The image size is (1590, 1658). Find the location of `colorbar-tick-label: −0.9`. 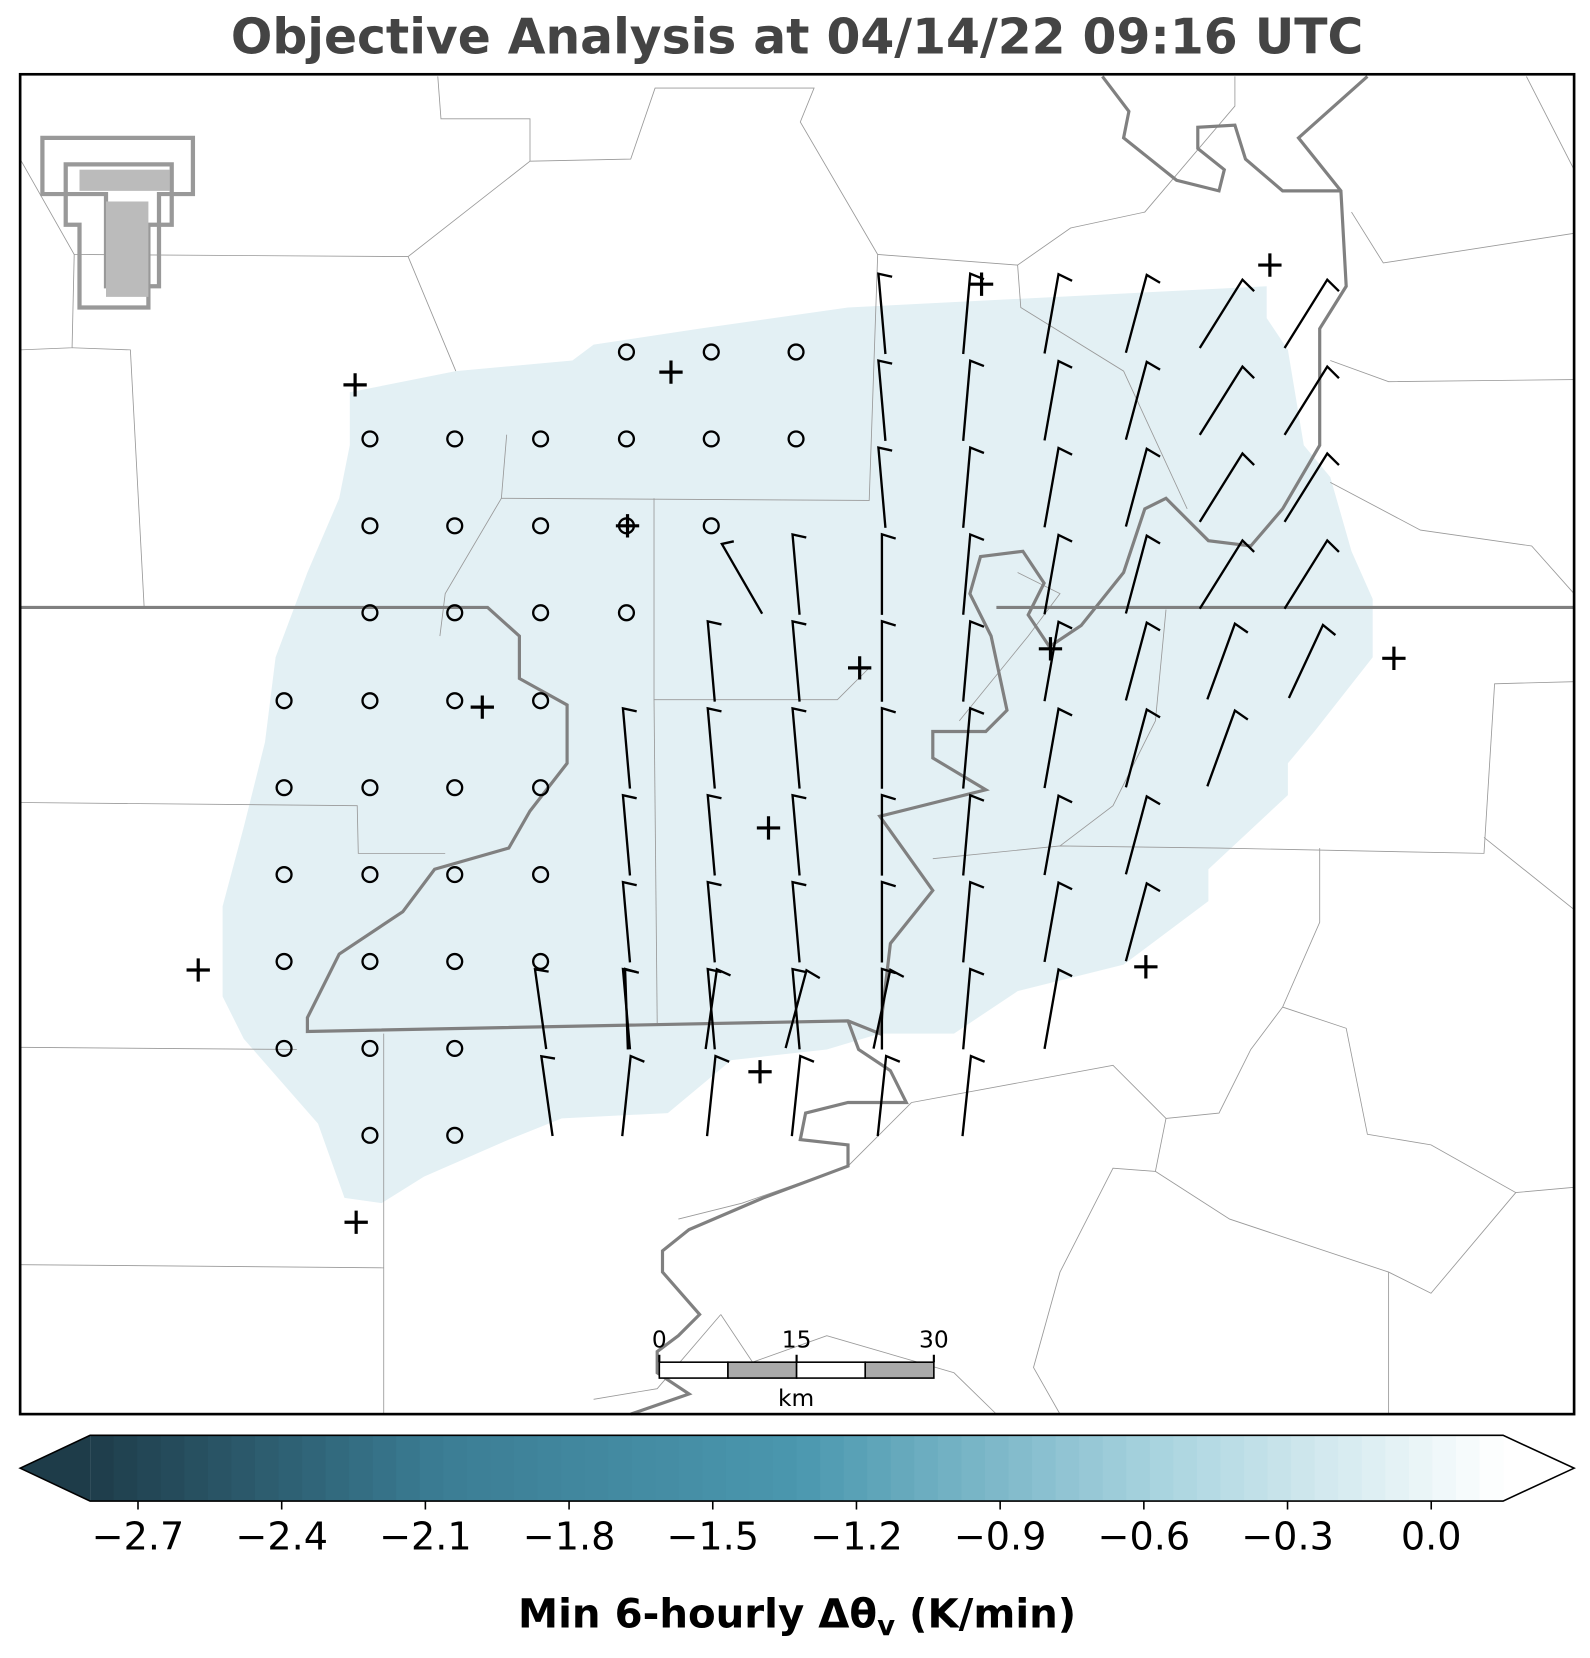

colorbar-tick-label: −0.9 is located at coordinates (1000, 1537).